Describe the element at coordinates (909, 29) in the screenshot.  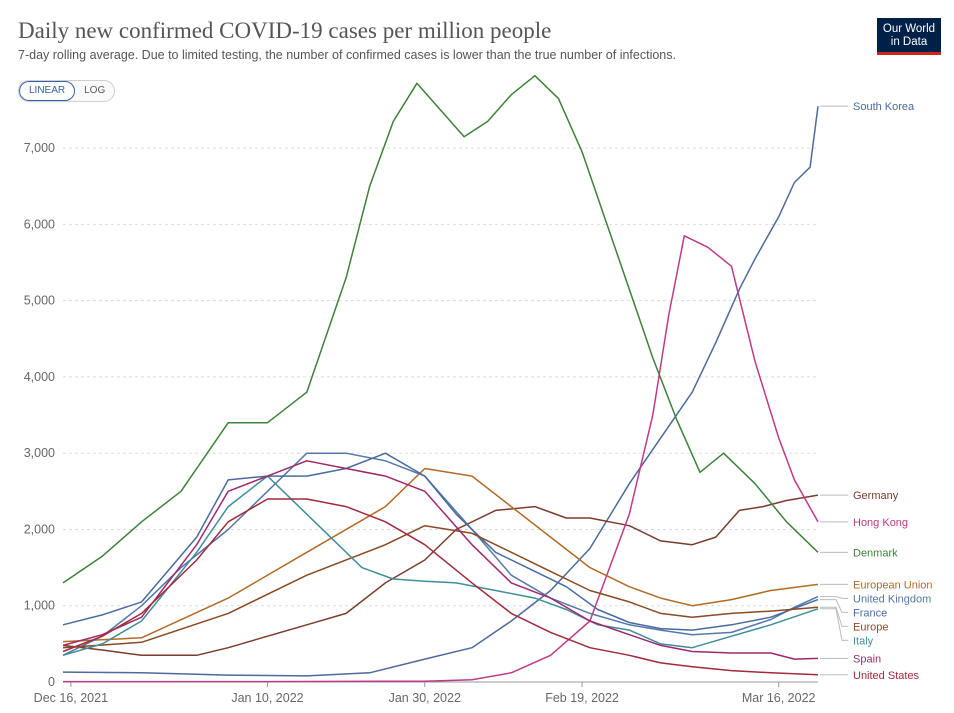
I see `logo-line-1: Our World` at that location.